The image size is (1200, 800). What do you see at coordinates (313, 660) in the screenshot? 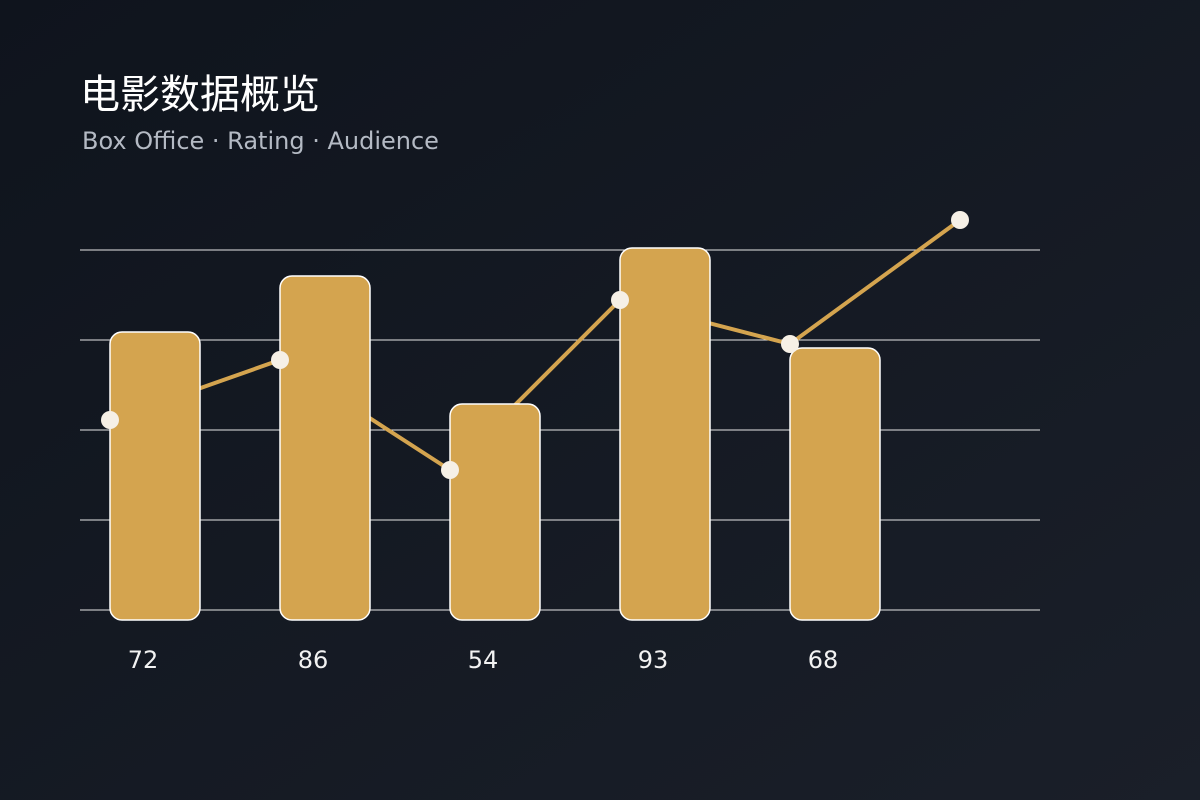
I see `value-label: 86` at bounding box center [313, 660].